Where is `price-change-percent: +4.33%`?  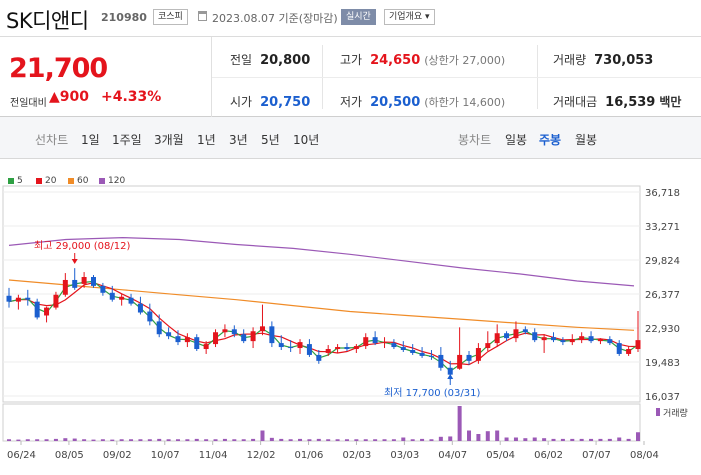
price-change-percent: +4.33% is located at coordinates (131, 97).